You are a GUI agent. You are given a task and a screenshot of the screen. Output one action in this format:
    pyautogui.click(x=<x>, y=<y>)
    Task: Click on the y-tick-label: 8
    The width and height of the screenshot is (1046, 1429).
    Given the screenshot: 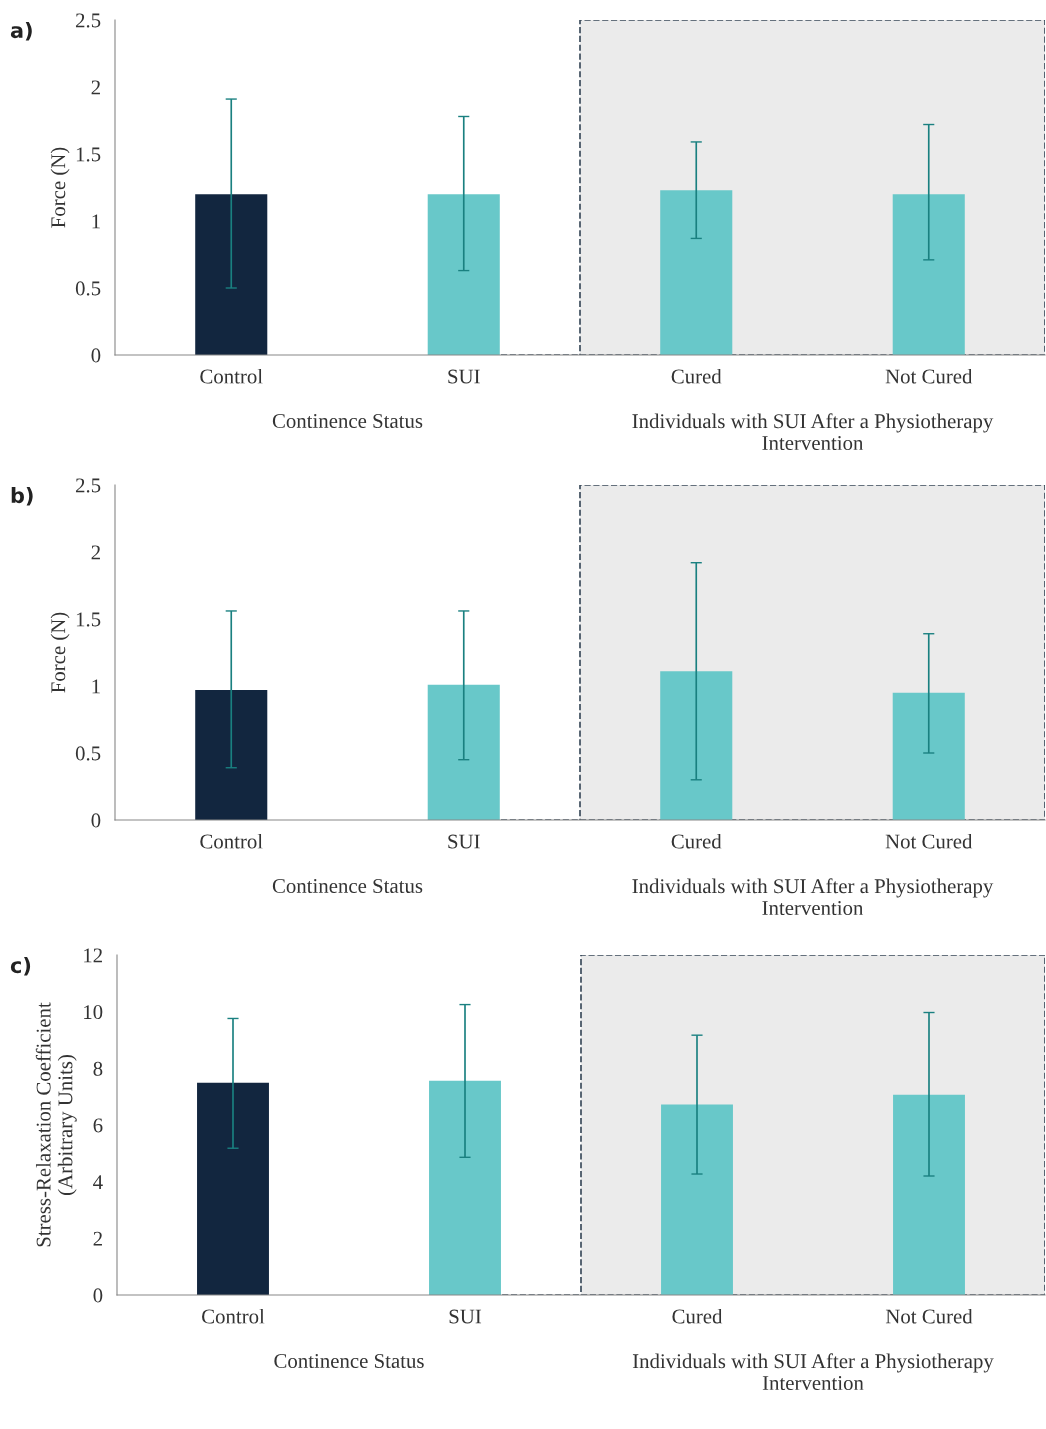 What is the action you would take?
    pyautogui.click(x=98, y=1068)
    